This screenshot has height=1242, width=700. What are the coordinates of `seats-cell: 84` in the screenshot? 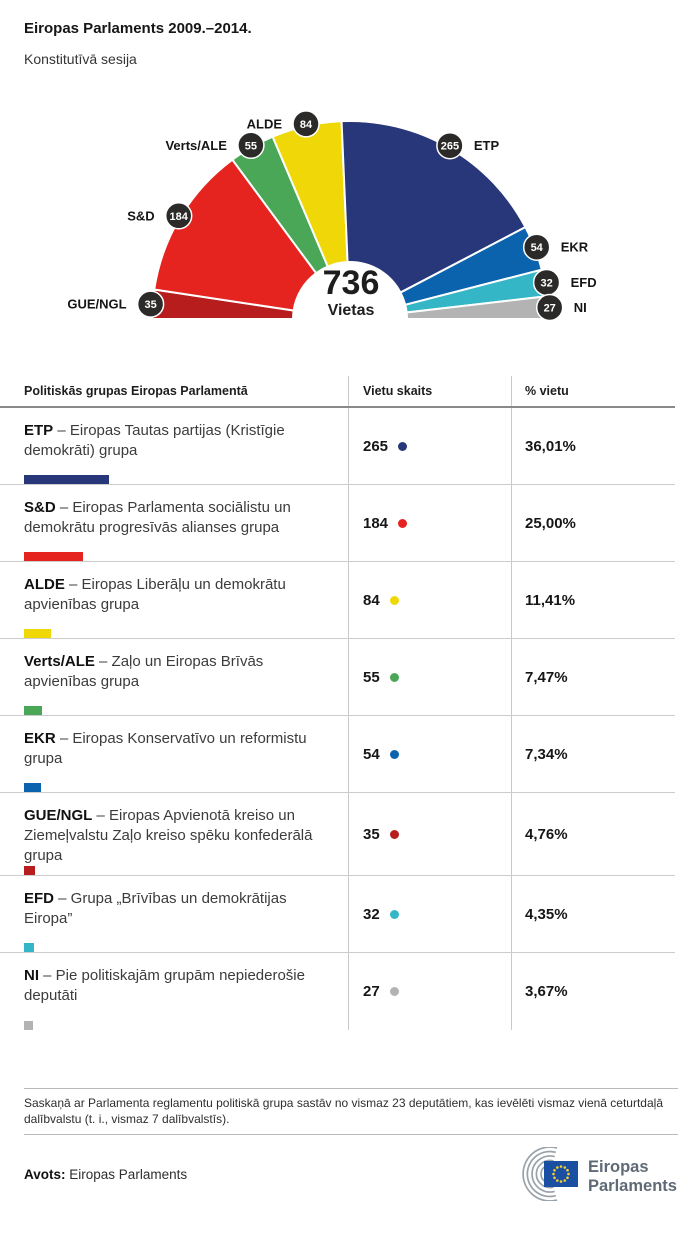 It's located at (429, 600).